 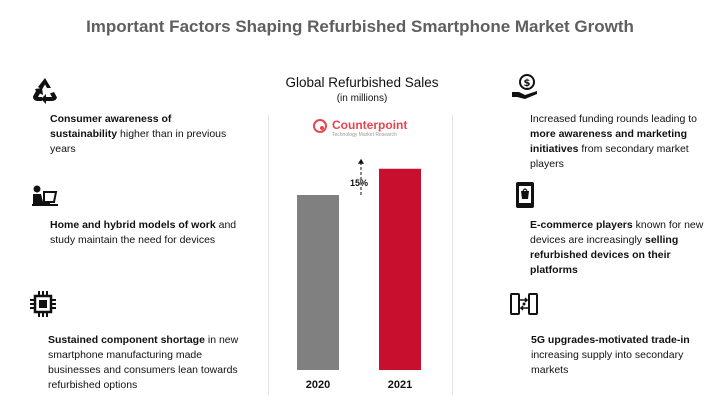 I want to click on chart-title: Global Refurbished Sales, so click(x=362, y=82).